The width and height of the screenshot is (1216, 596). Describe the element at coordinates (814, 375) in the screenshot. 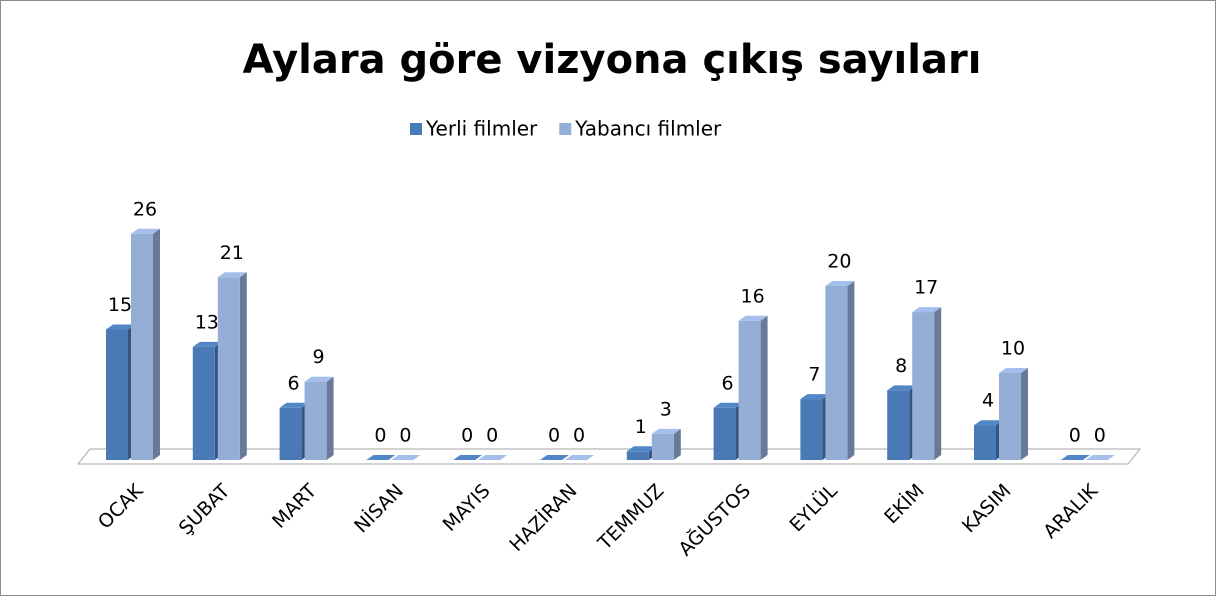

I see `value-label: 7` at that location.